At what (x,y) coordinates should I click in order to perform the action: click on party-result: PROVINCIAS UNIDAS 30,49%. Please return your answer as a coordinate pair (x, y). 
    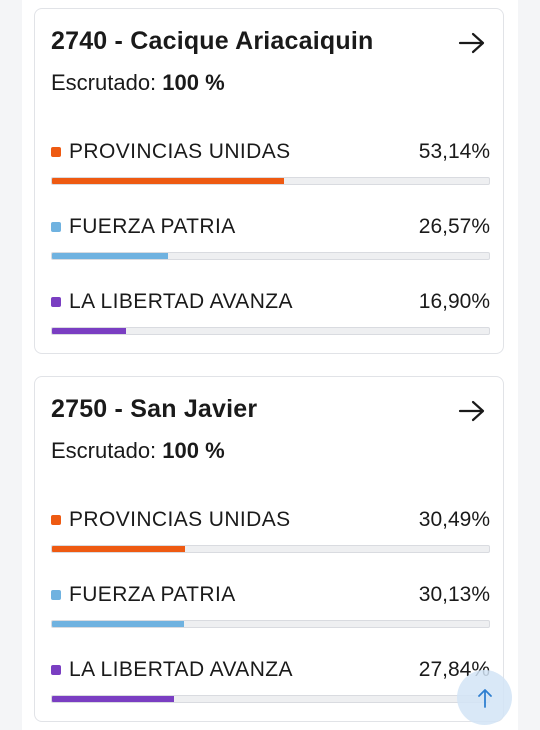
    Looking at the image, I should click on (270, 530).